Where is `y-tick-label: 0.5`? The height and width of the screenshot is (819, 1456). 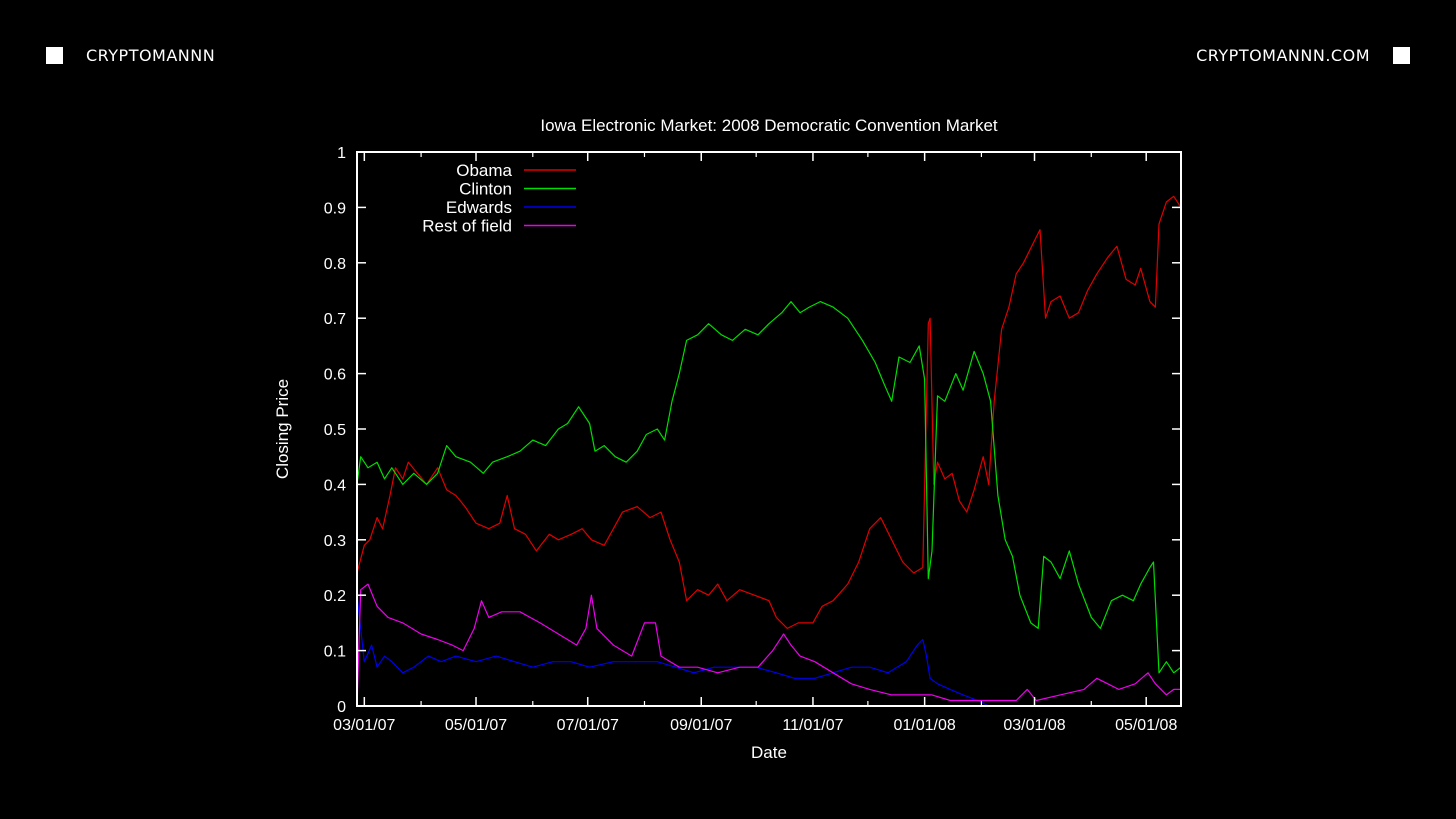
y-tick-label: 0.5 is located at coordinates (335, 430).